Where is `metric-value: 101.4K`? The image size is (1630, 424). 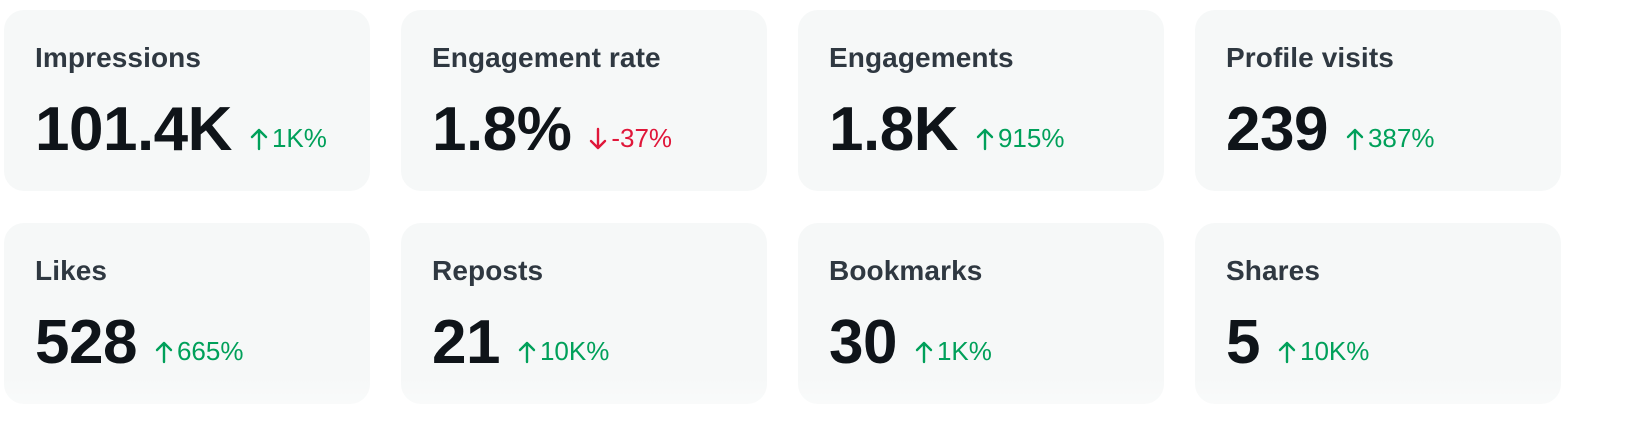 metric-value: 101.4K is located at coordinates (133, 129).